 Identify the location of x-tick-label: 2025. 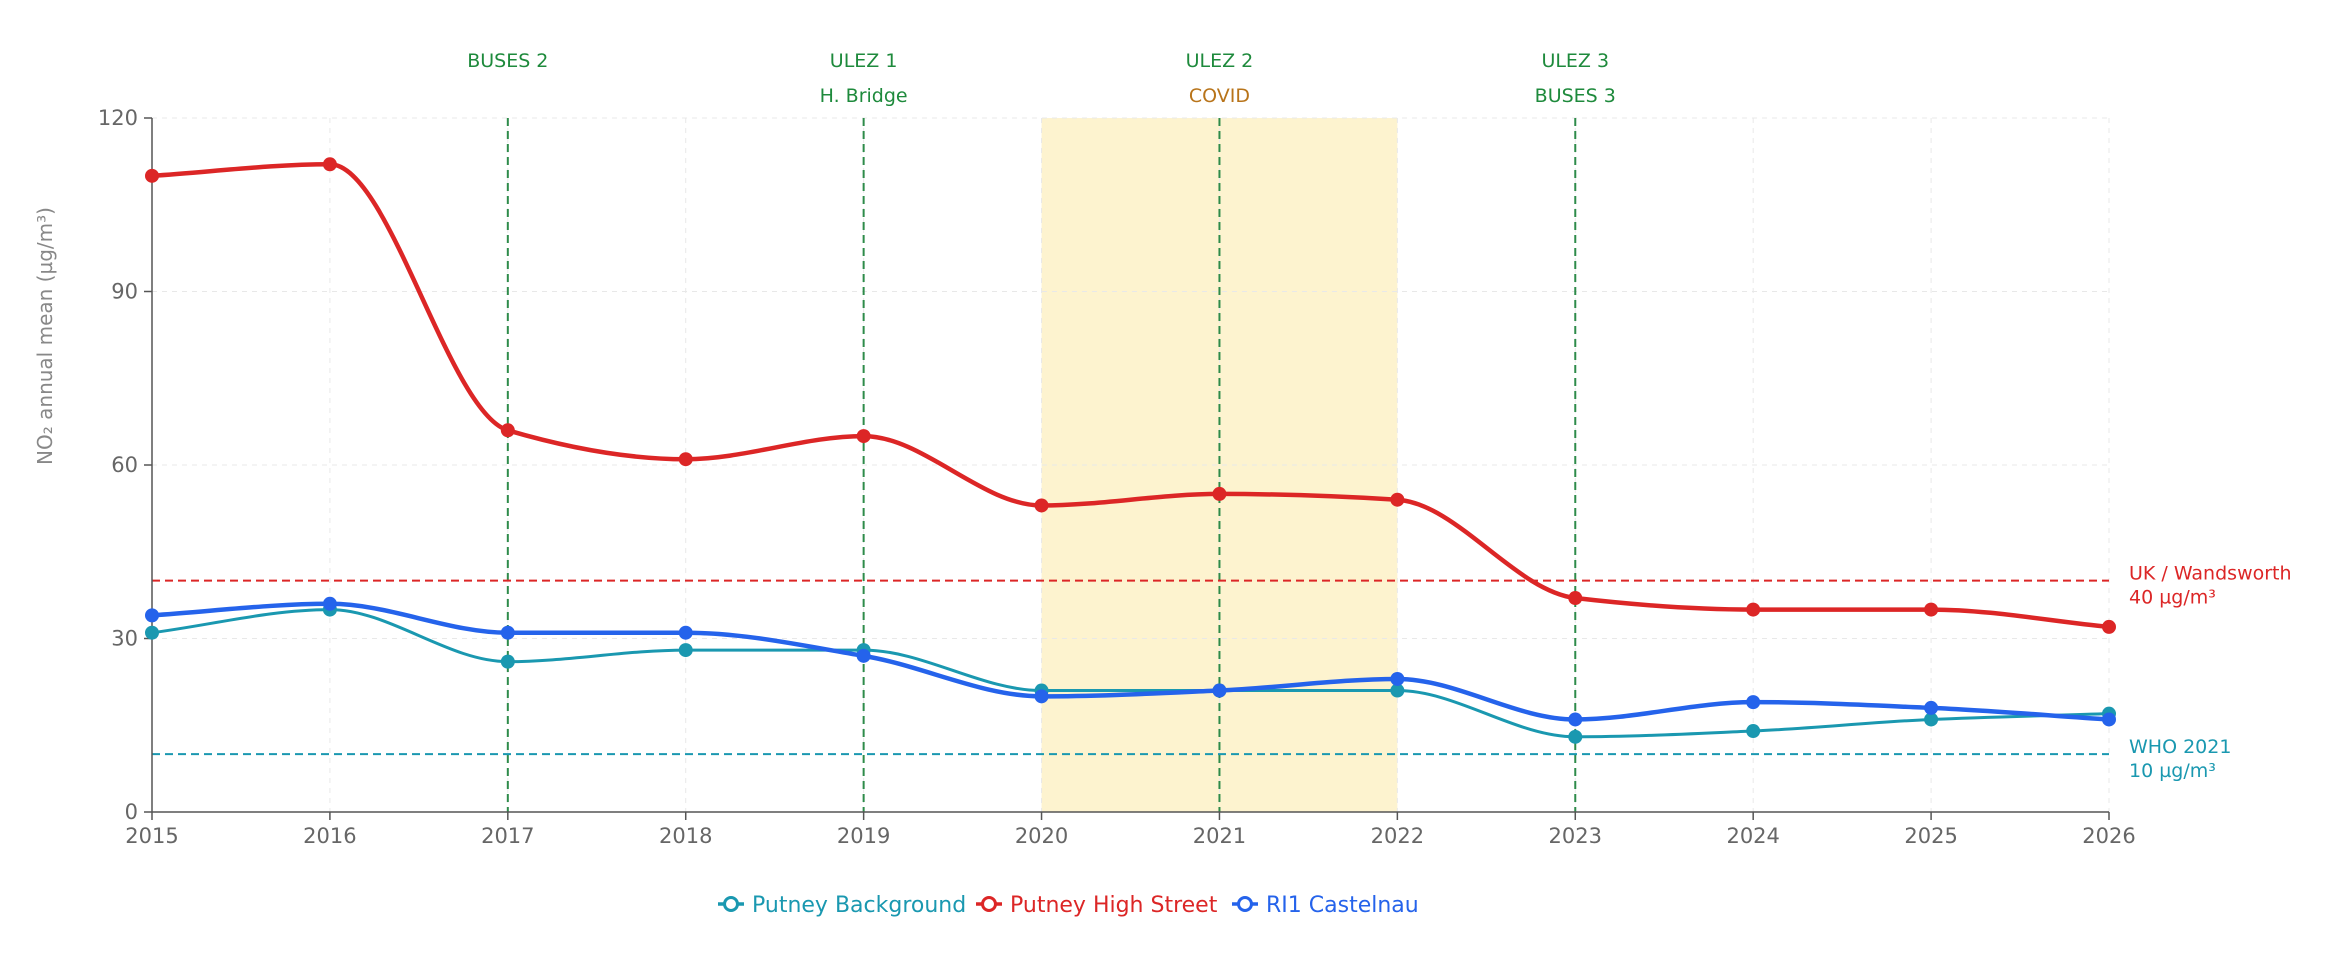
(1930, 836).